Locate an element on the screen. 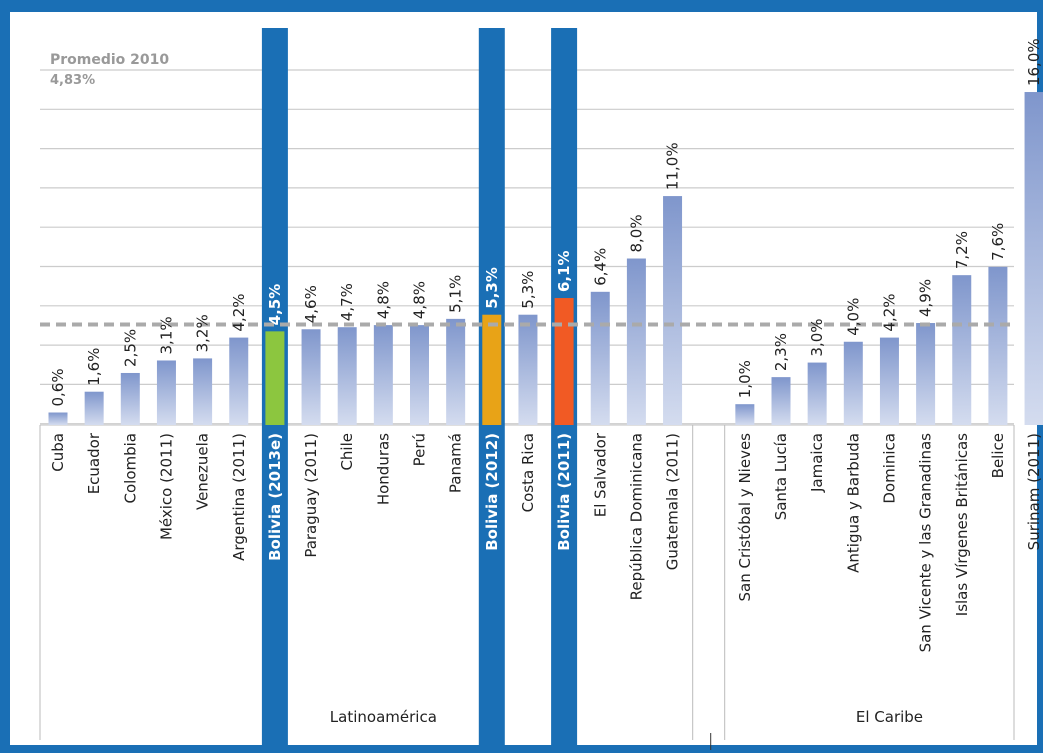 The width and height of the screenshot is (1043, 753). value-label: 5,1% is located at coordinates (456, 294).